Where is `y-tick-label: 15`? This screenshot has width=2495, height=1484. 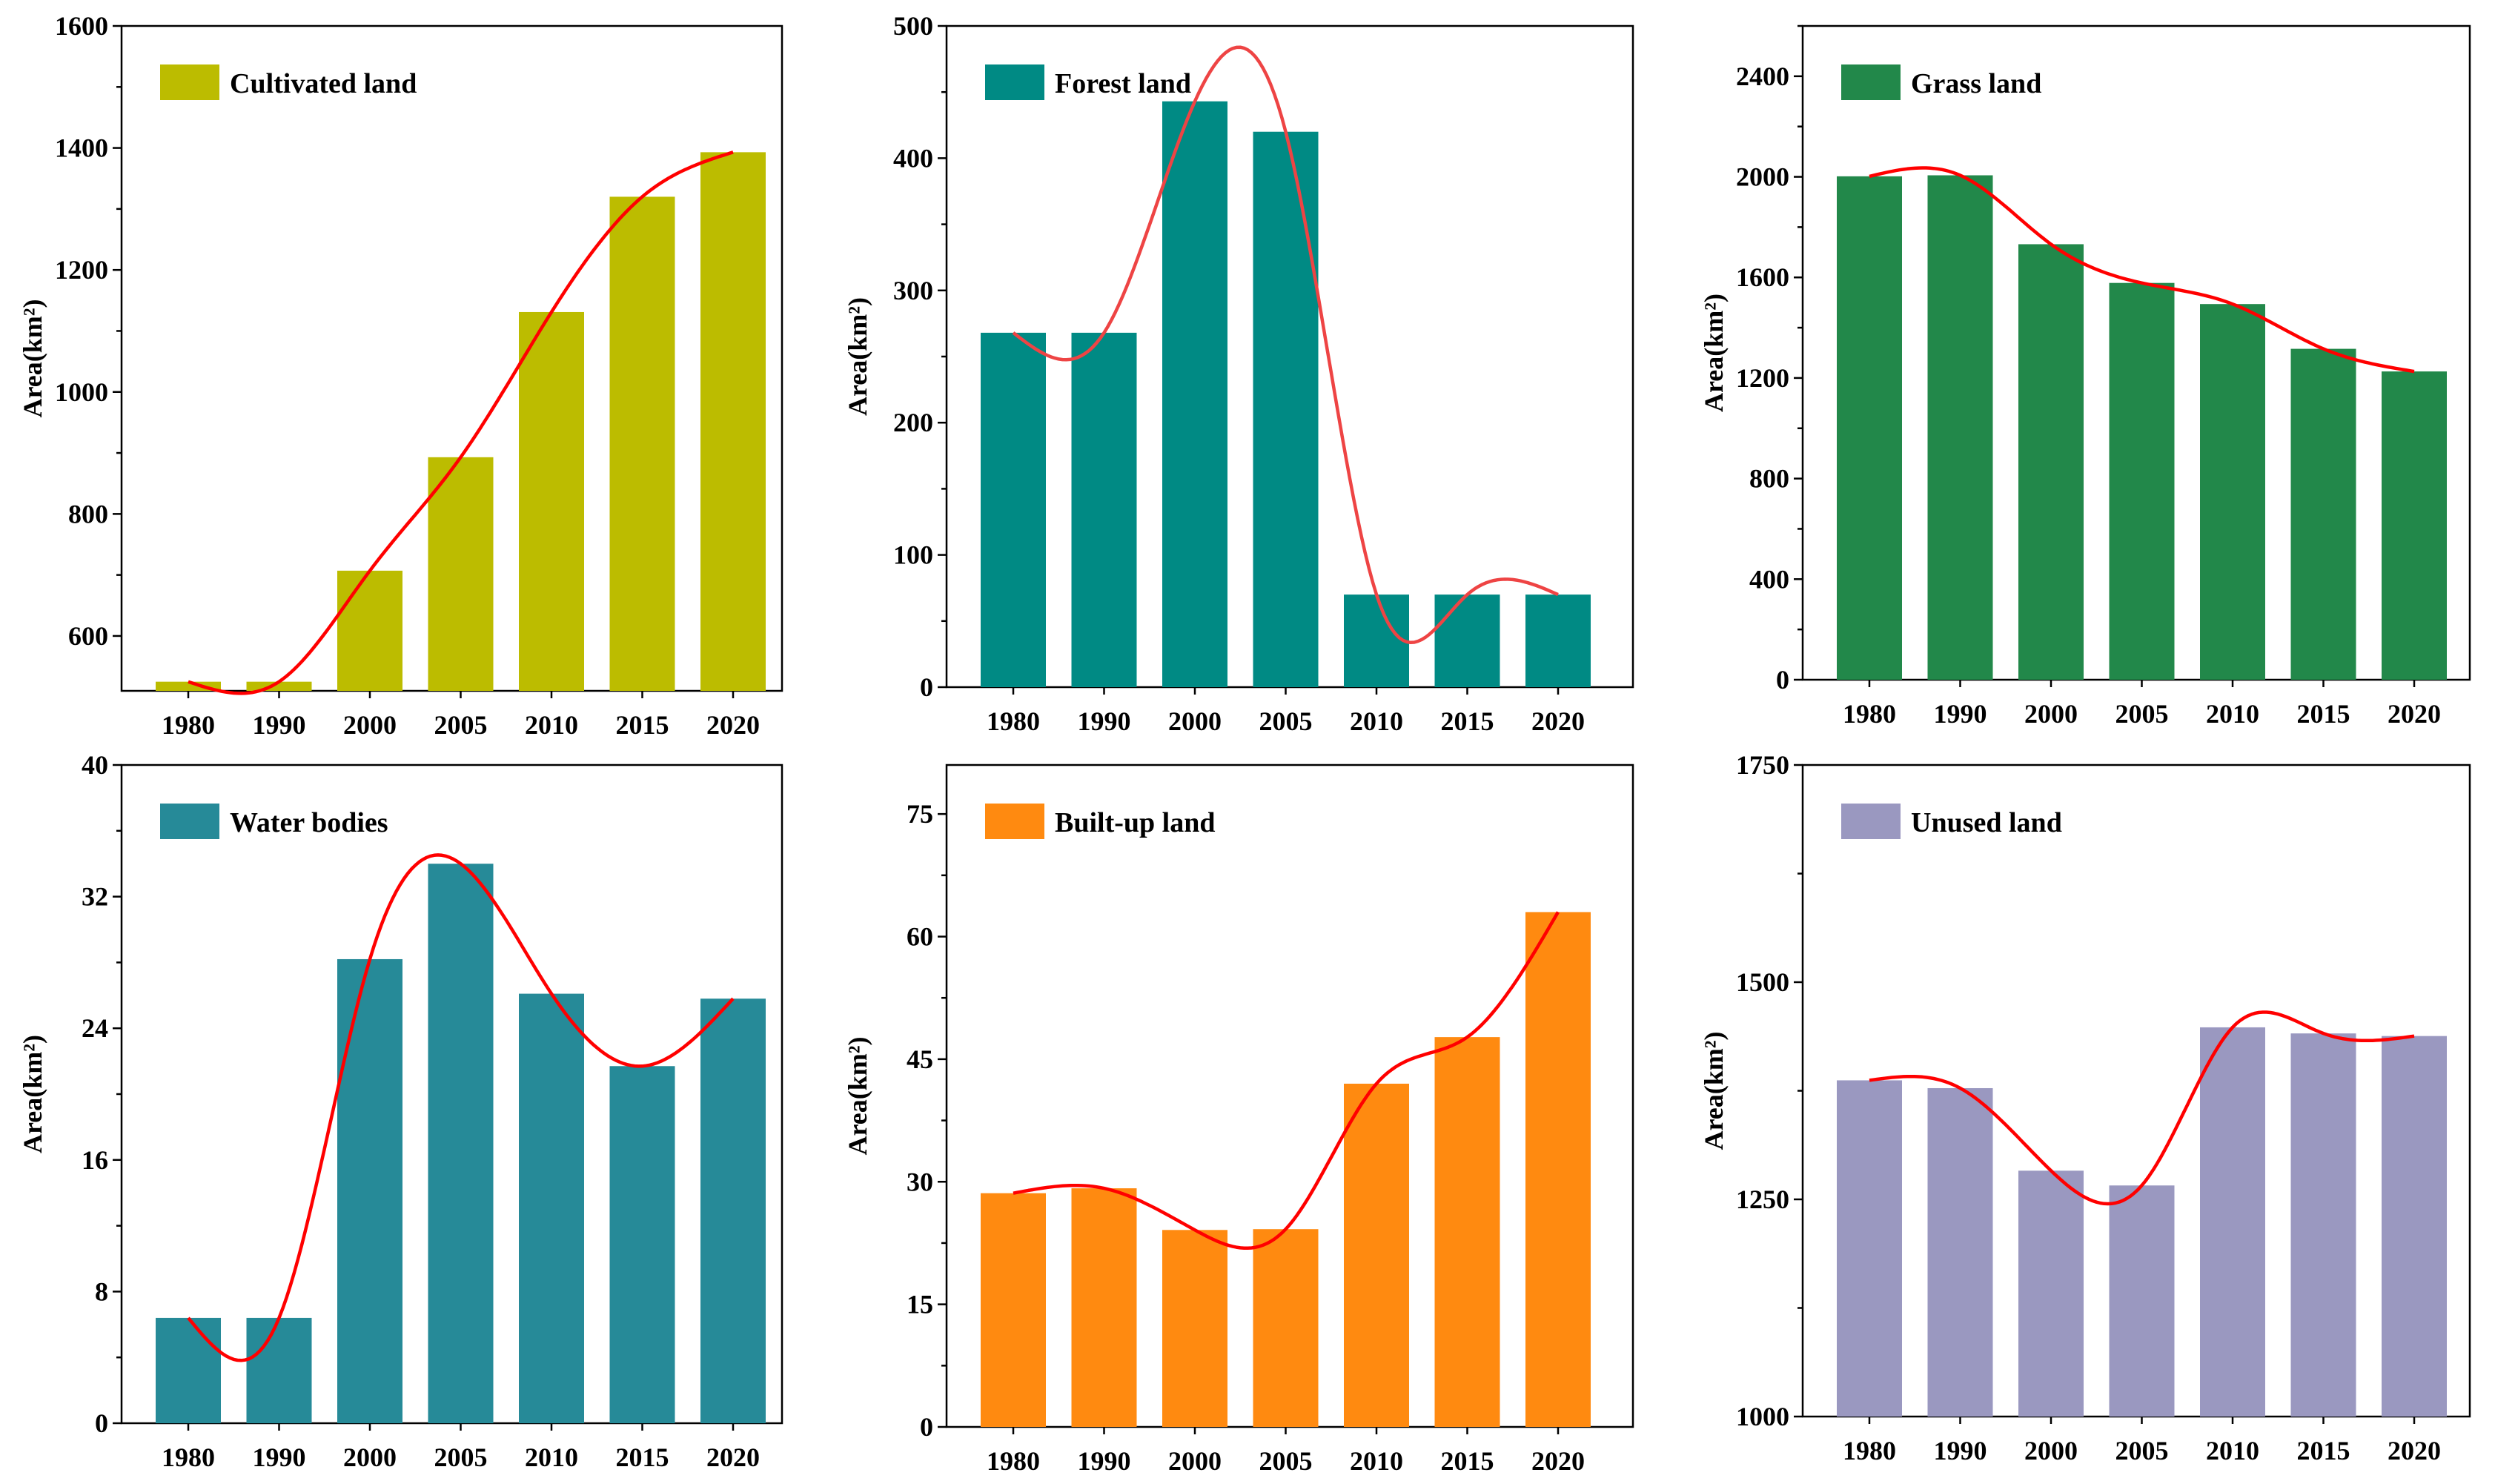 y-tick-label: 15 is located at coordinates (920, 1304).